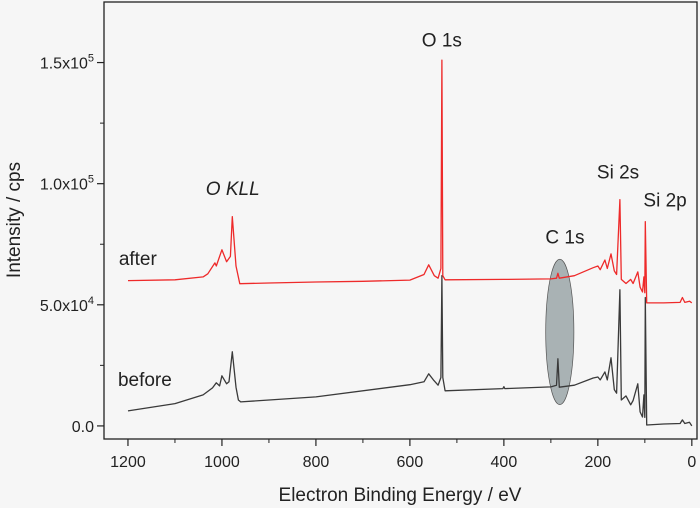  I want to click on peak-label-after: after, so click(138, 259).